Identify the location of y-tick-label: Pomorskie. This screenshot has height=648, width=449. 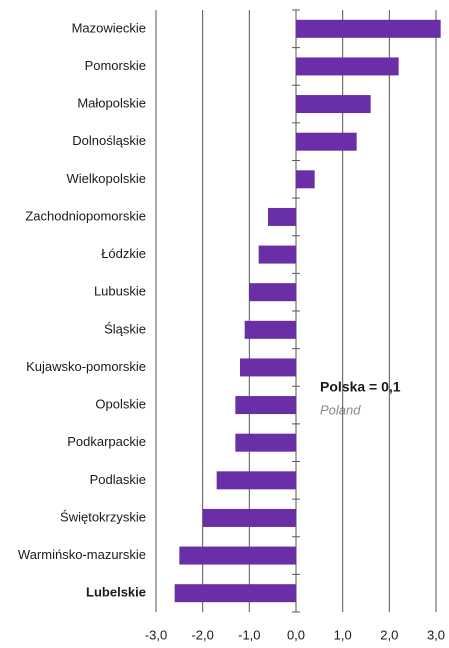
(115, 65).